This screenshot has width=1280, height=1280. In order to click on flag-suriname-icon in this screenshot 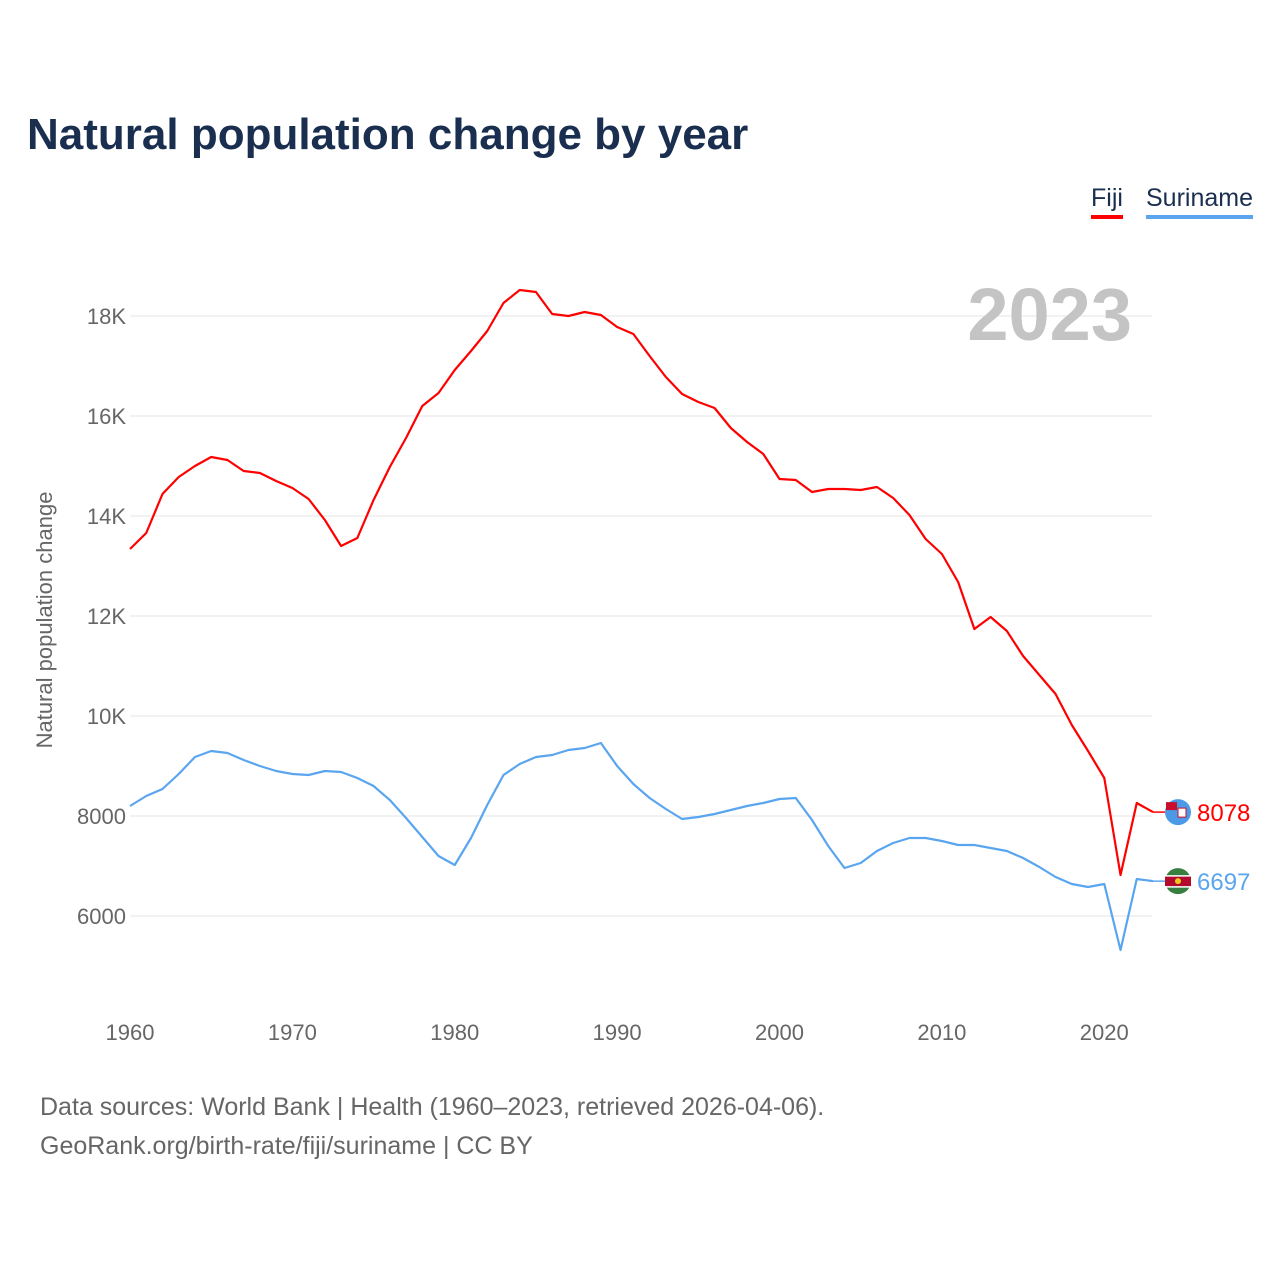, I will do `click(1178, 881)`.